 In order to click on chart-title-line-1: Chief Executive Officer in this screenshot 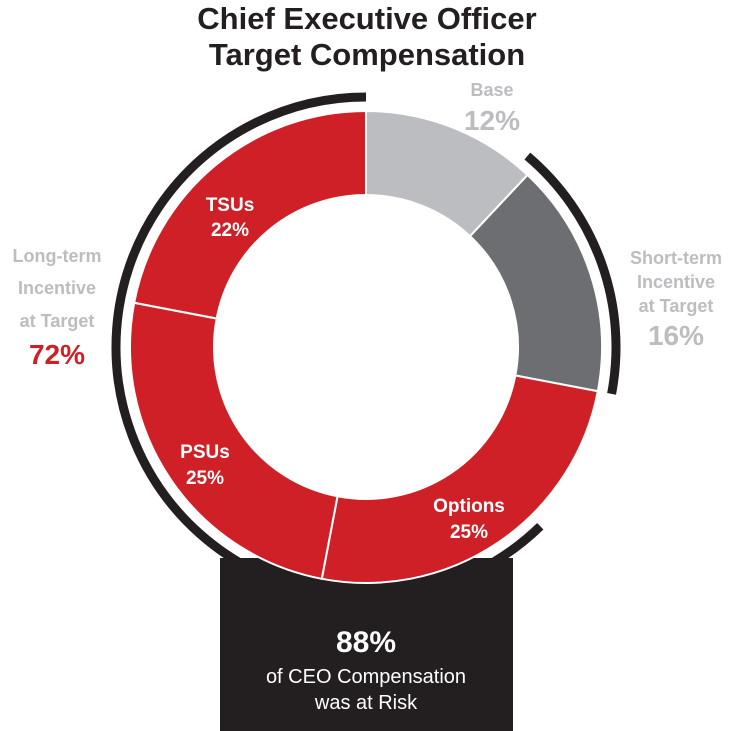, I will do `click(366, 18)`.